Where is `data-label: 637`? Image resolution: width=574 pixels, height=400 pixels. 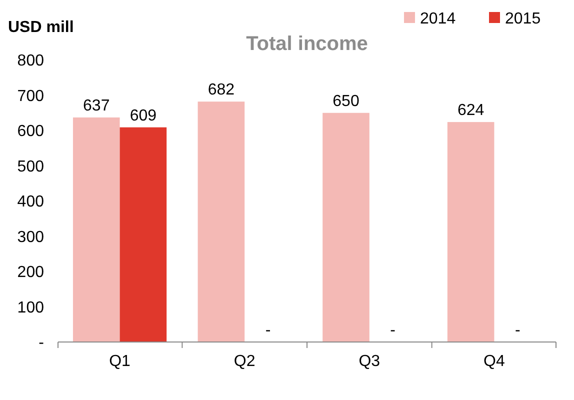
data-label: 637 is located at coordinates (96, 105).